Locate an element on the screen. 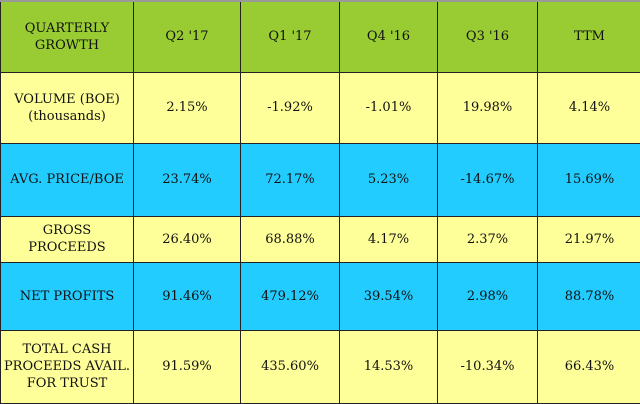 This screenshot has height=404, width=640. cell: 479.12% is located at coordinates (290, 296).